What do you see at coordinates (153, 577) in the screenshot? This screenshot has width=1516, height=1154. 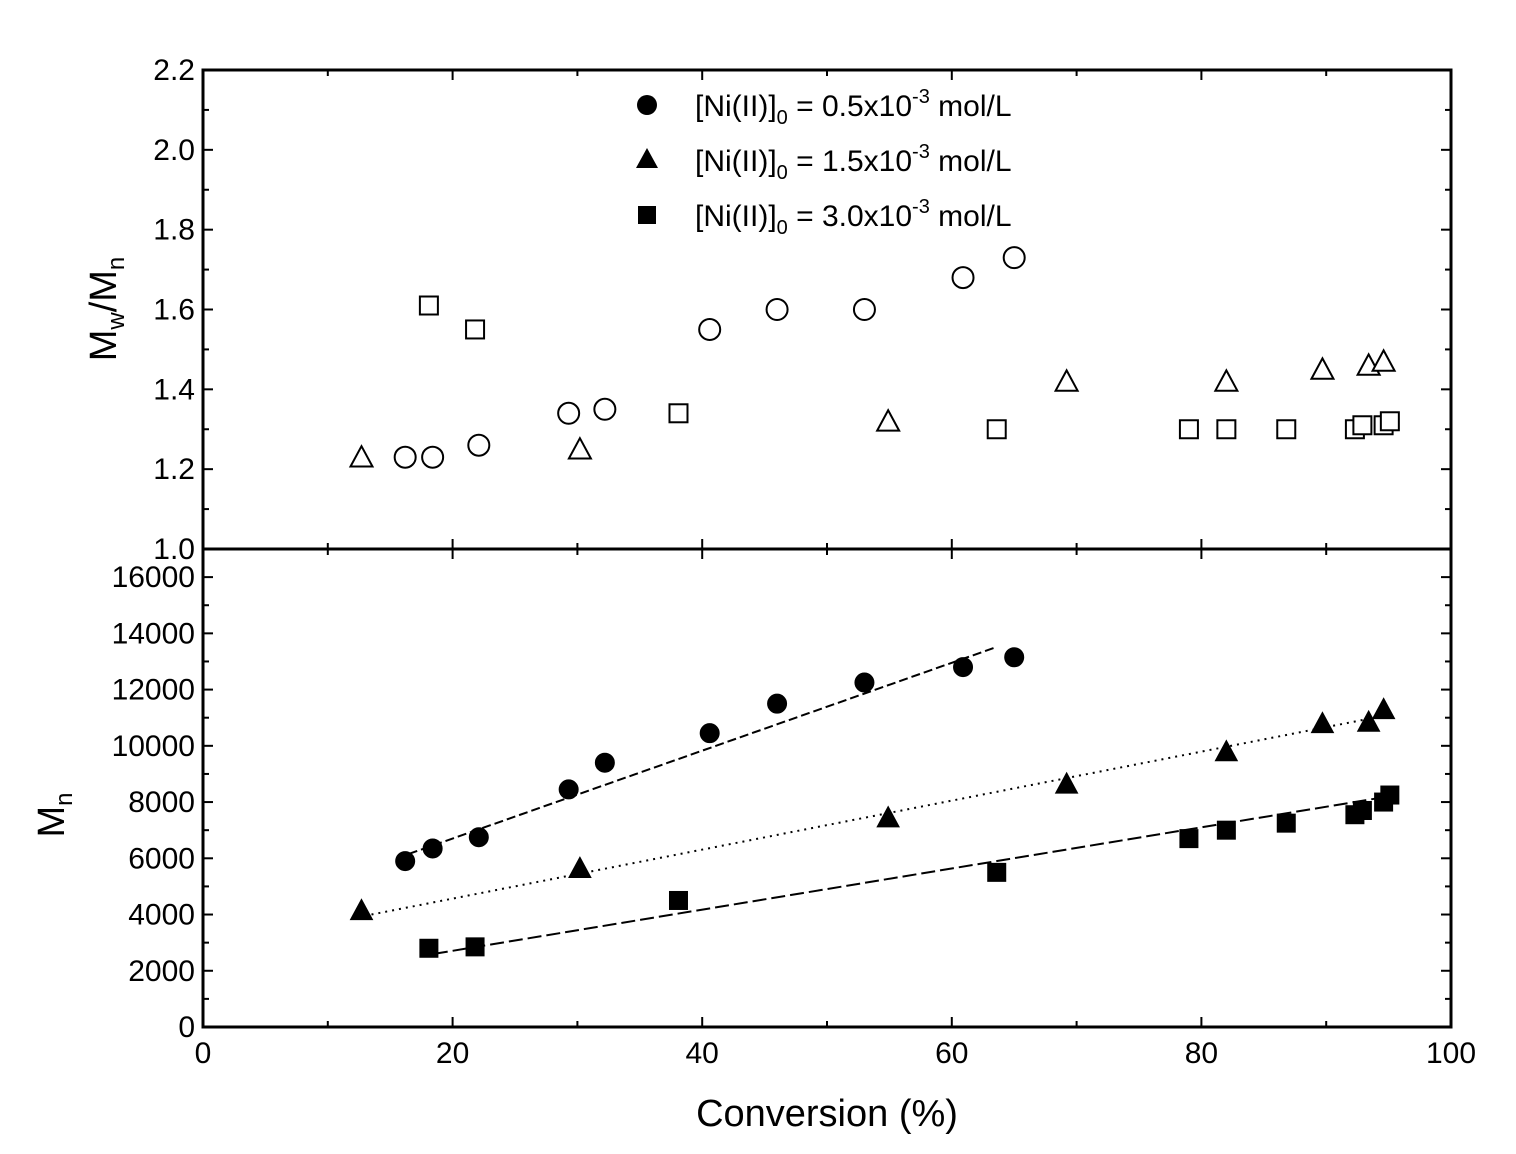 I see `bottom-y-tick-label: 16000` at bounding box center [153, 577].